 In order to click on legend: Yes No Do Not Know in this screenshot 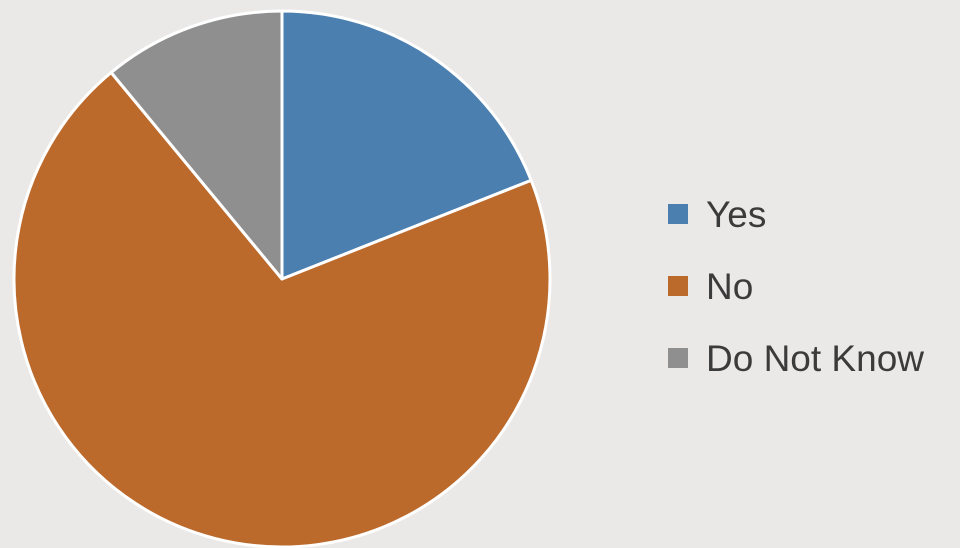, I will do `click(796, 286)`.